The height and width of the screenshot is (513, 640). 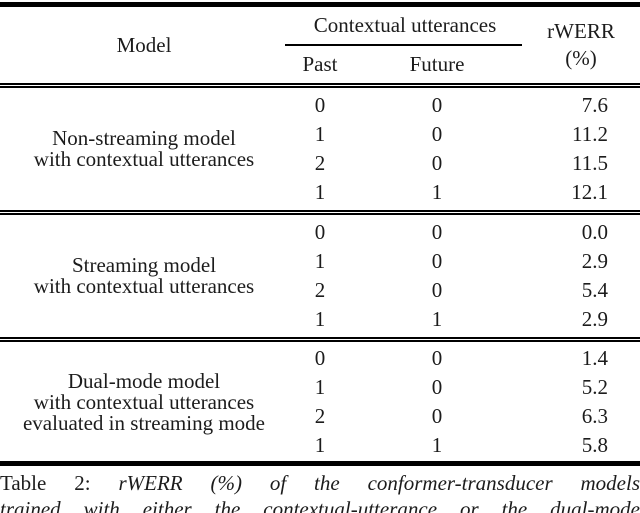 I want to click on rwerr-value: 11.2, so click(x=590, y=134).